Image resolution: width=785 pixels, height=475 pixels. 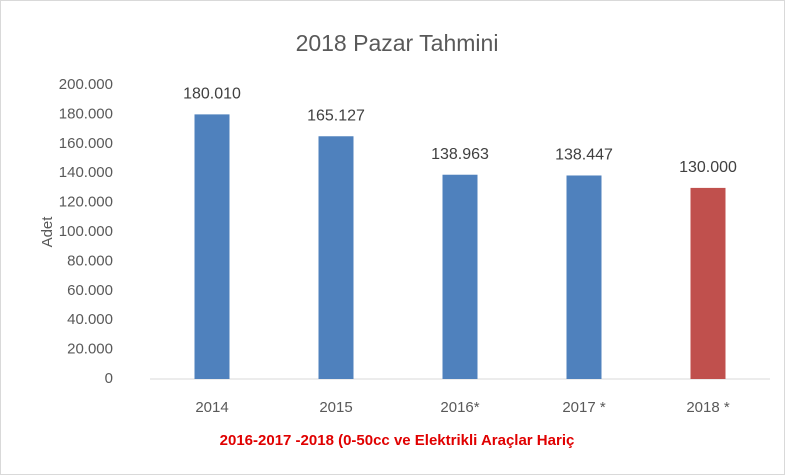 What do you see at coordinates (212, 94) in the screenshot?
I see `data-label: 180.010` at bounding box center [212, 94].